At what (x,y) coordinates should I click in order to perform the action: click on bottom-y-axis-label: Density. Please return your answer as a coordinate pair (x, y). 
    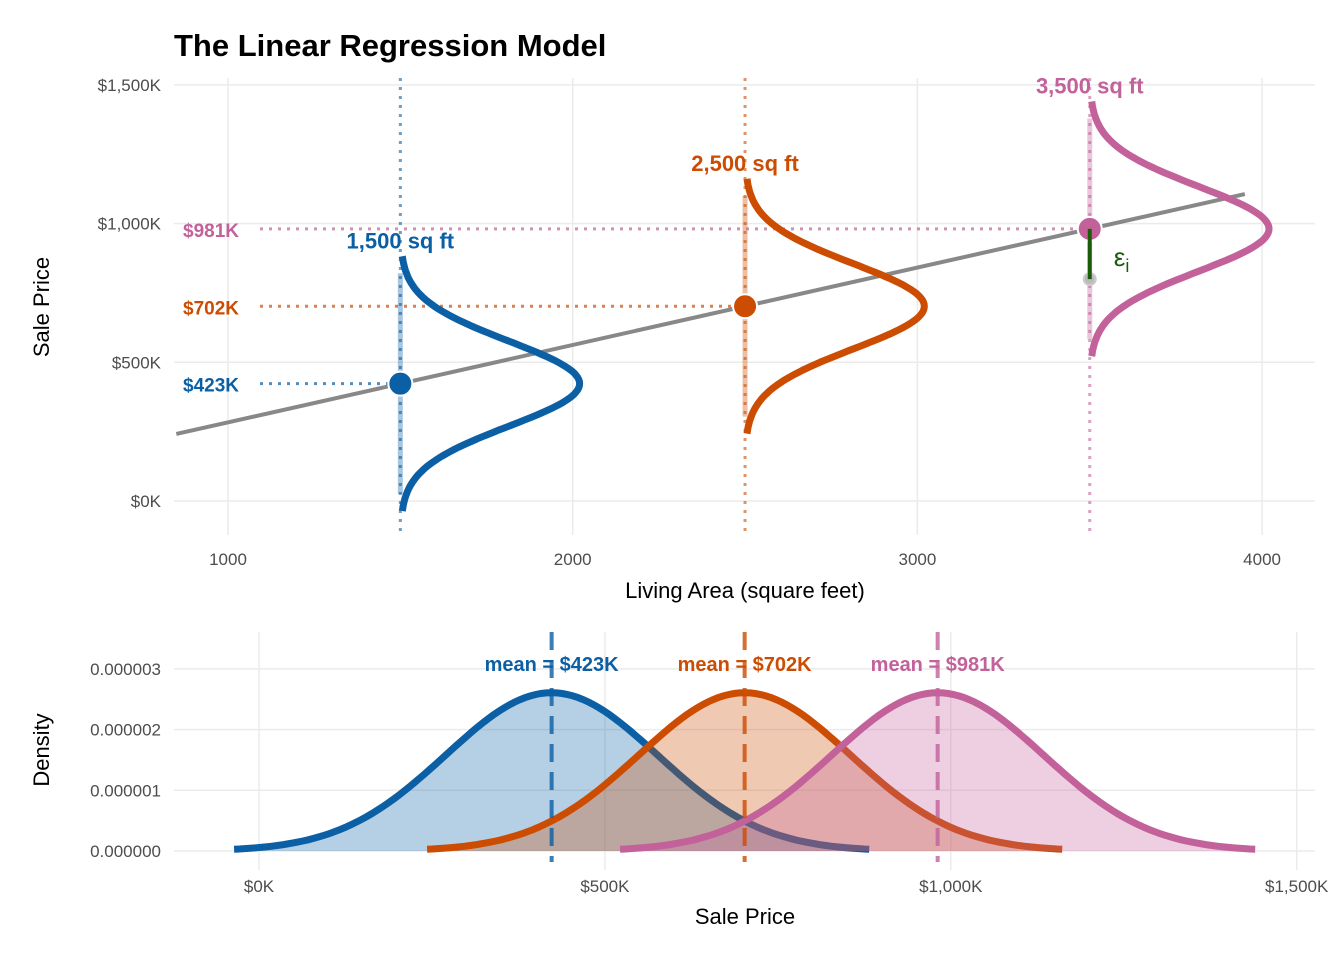
    Looking at the image, I should click on (41, 749).